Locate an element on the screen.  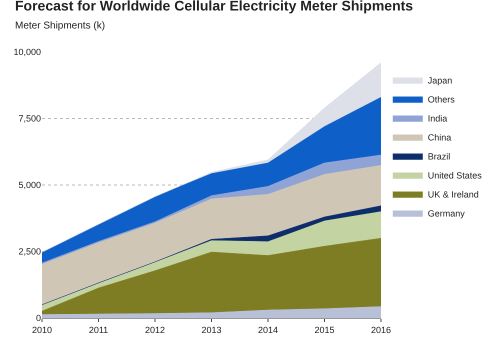
legend-label: China is located at coordinates (440, 137).